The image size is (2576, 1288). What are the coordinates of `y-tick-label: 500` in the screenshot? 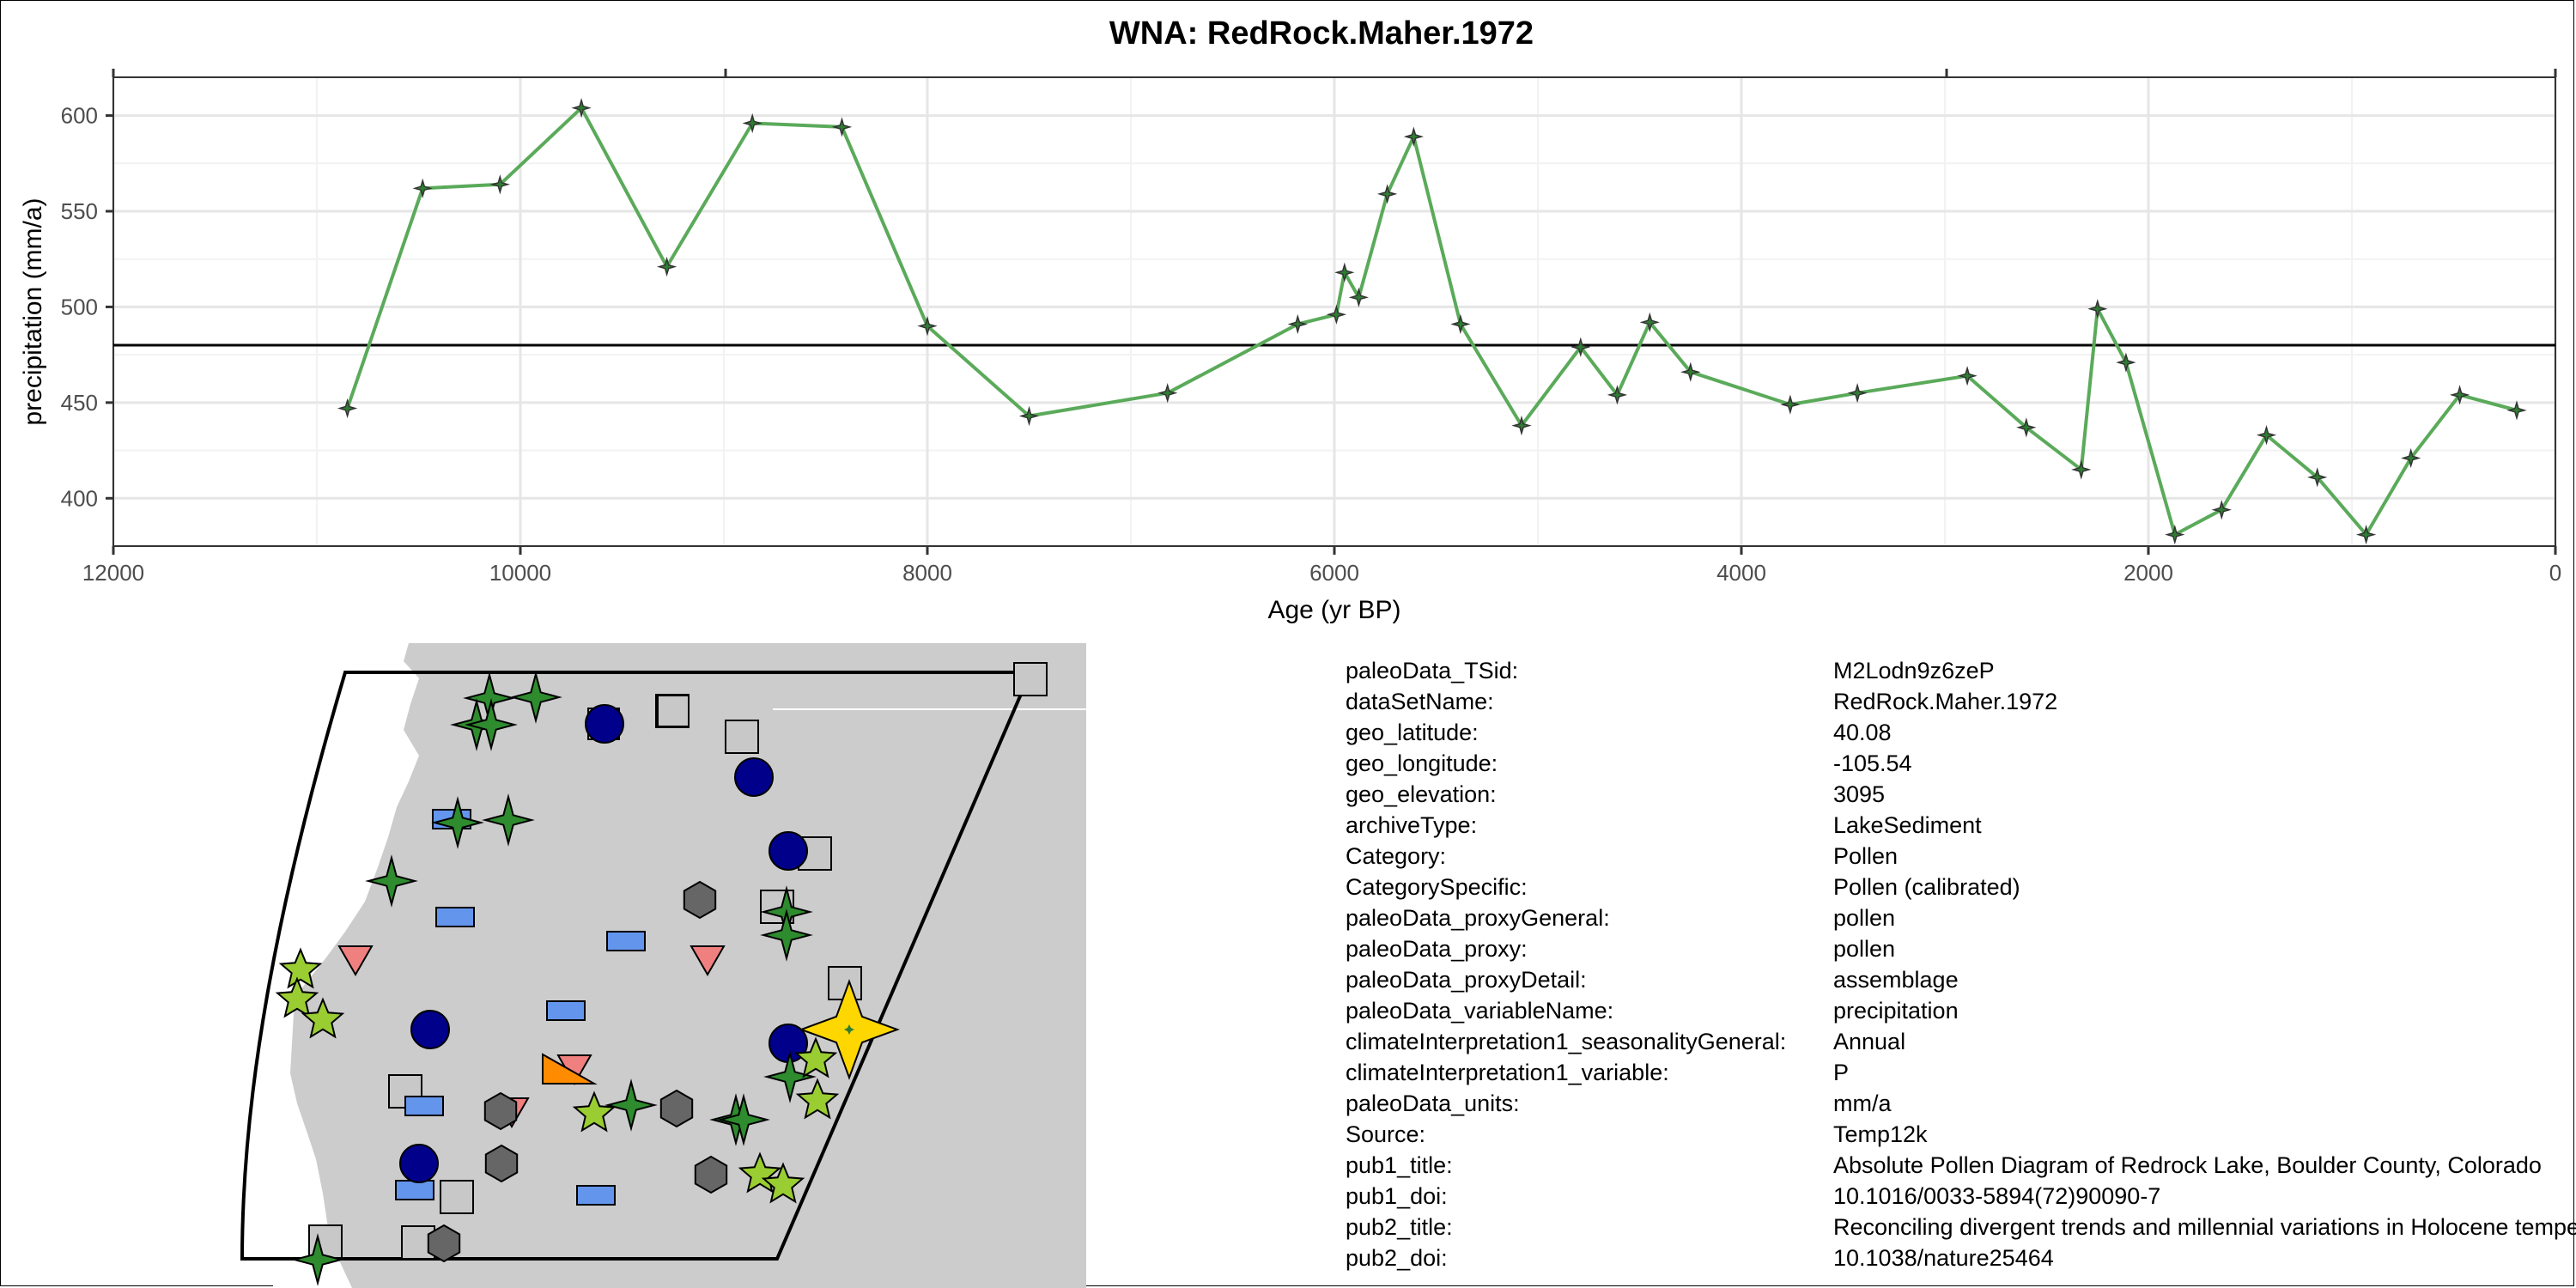 It's located at (79, 306).